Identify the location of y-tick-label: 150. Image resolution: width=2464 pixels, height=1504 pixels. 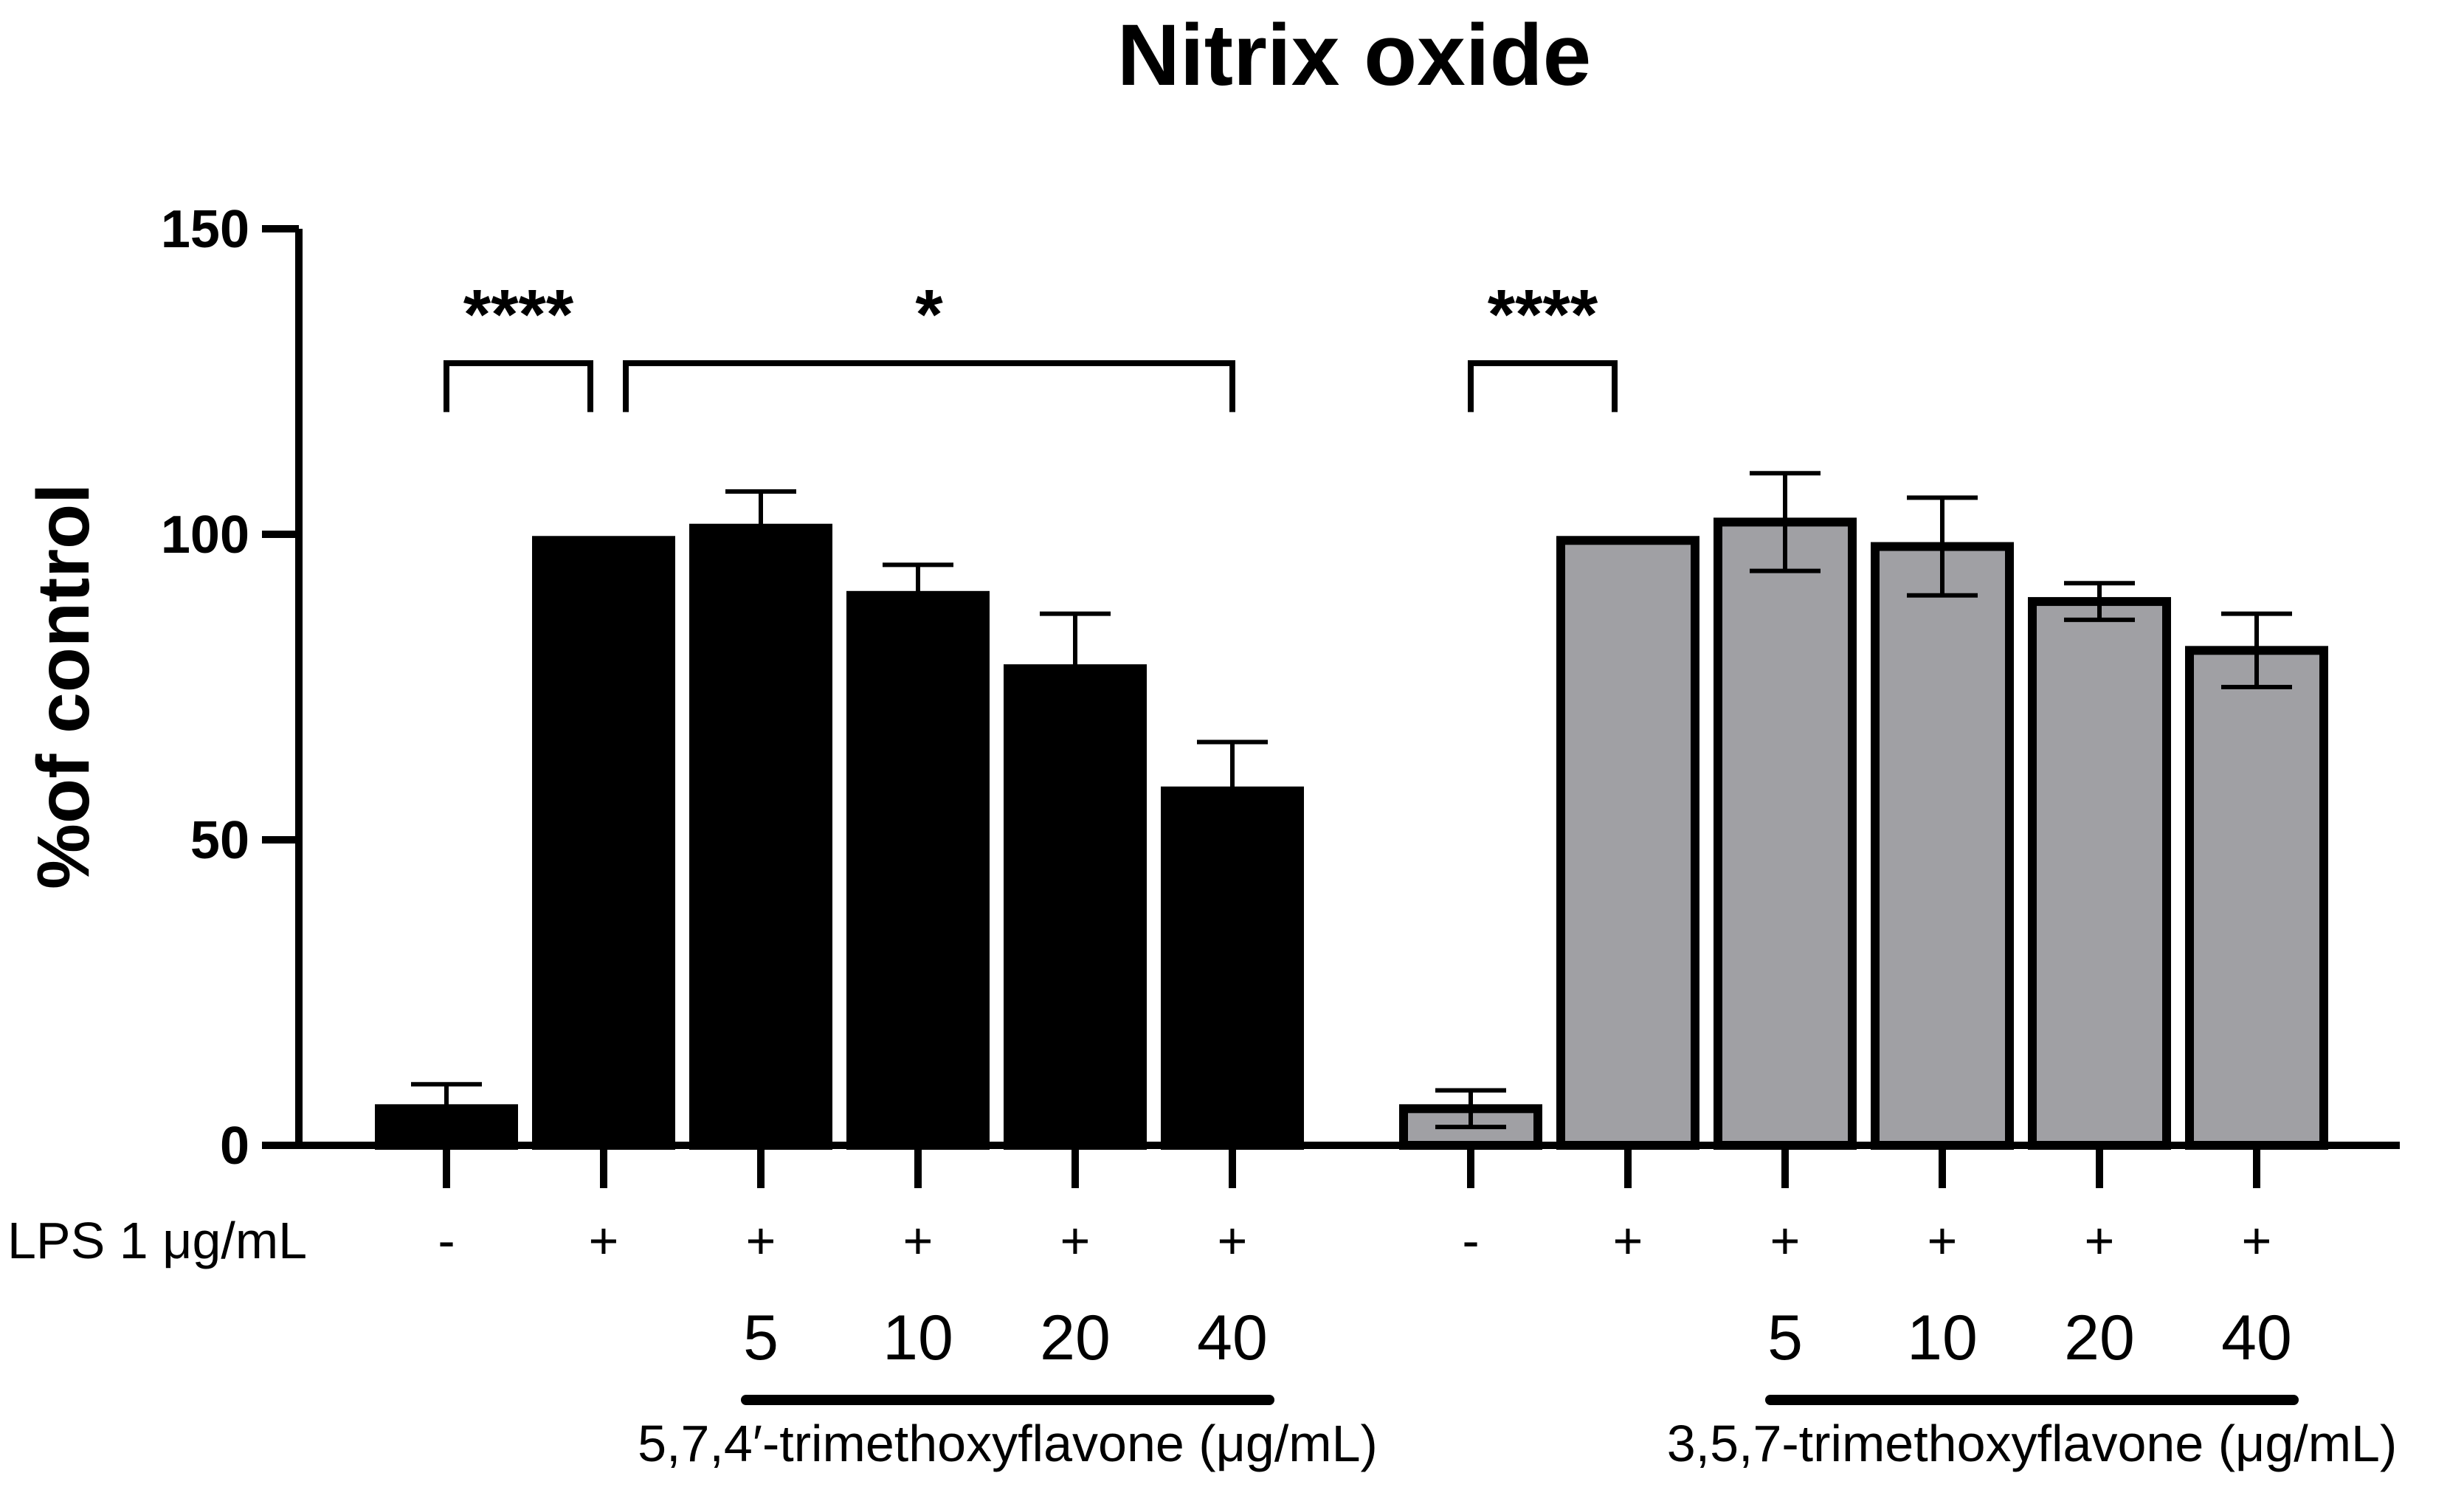
(205, 229).